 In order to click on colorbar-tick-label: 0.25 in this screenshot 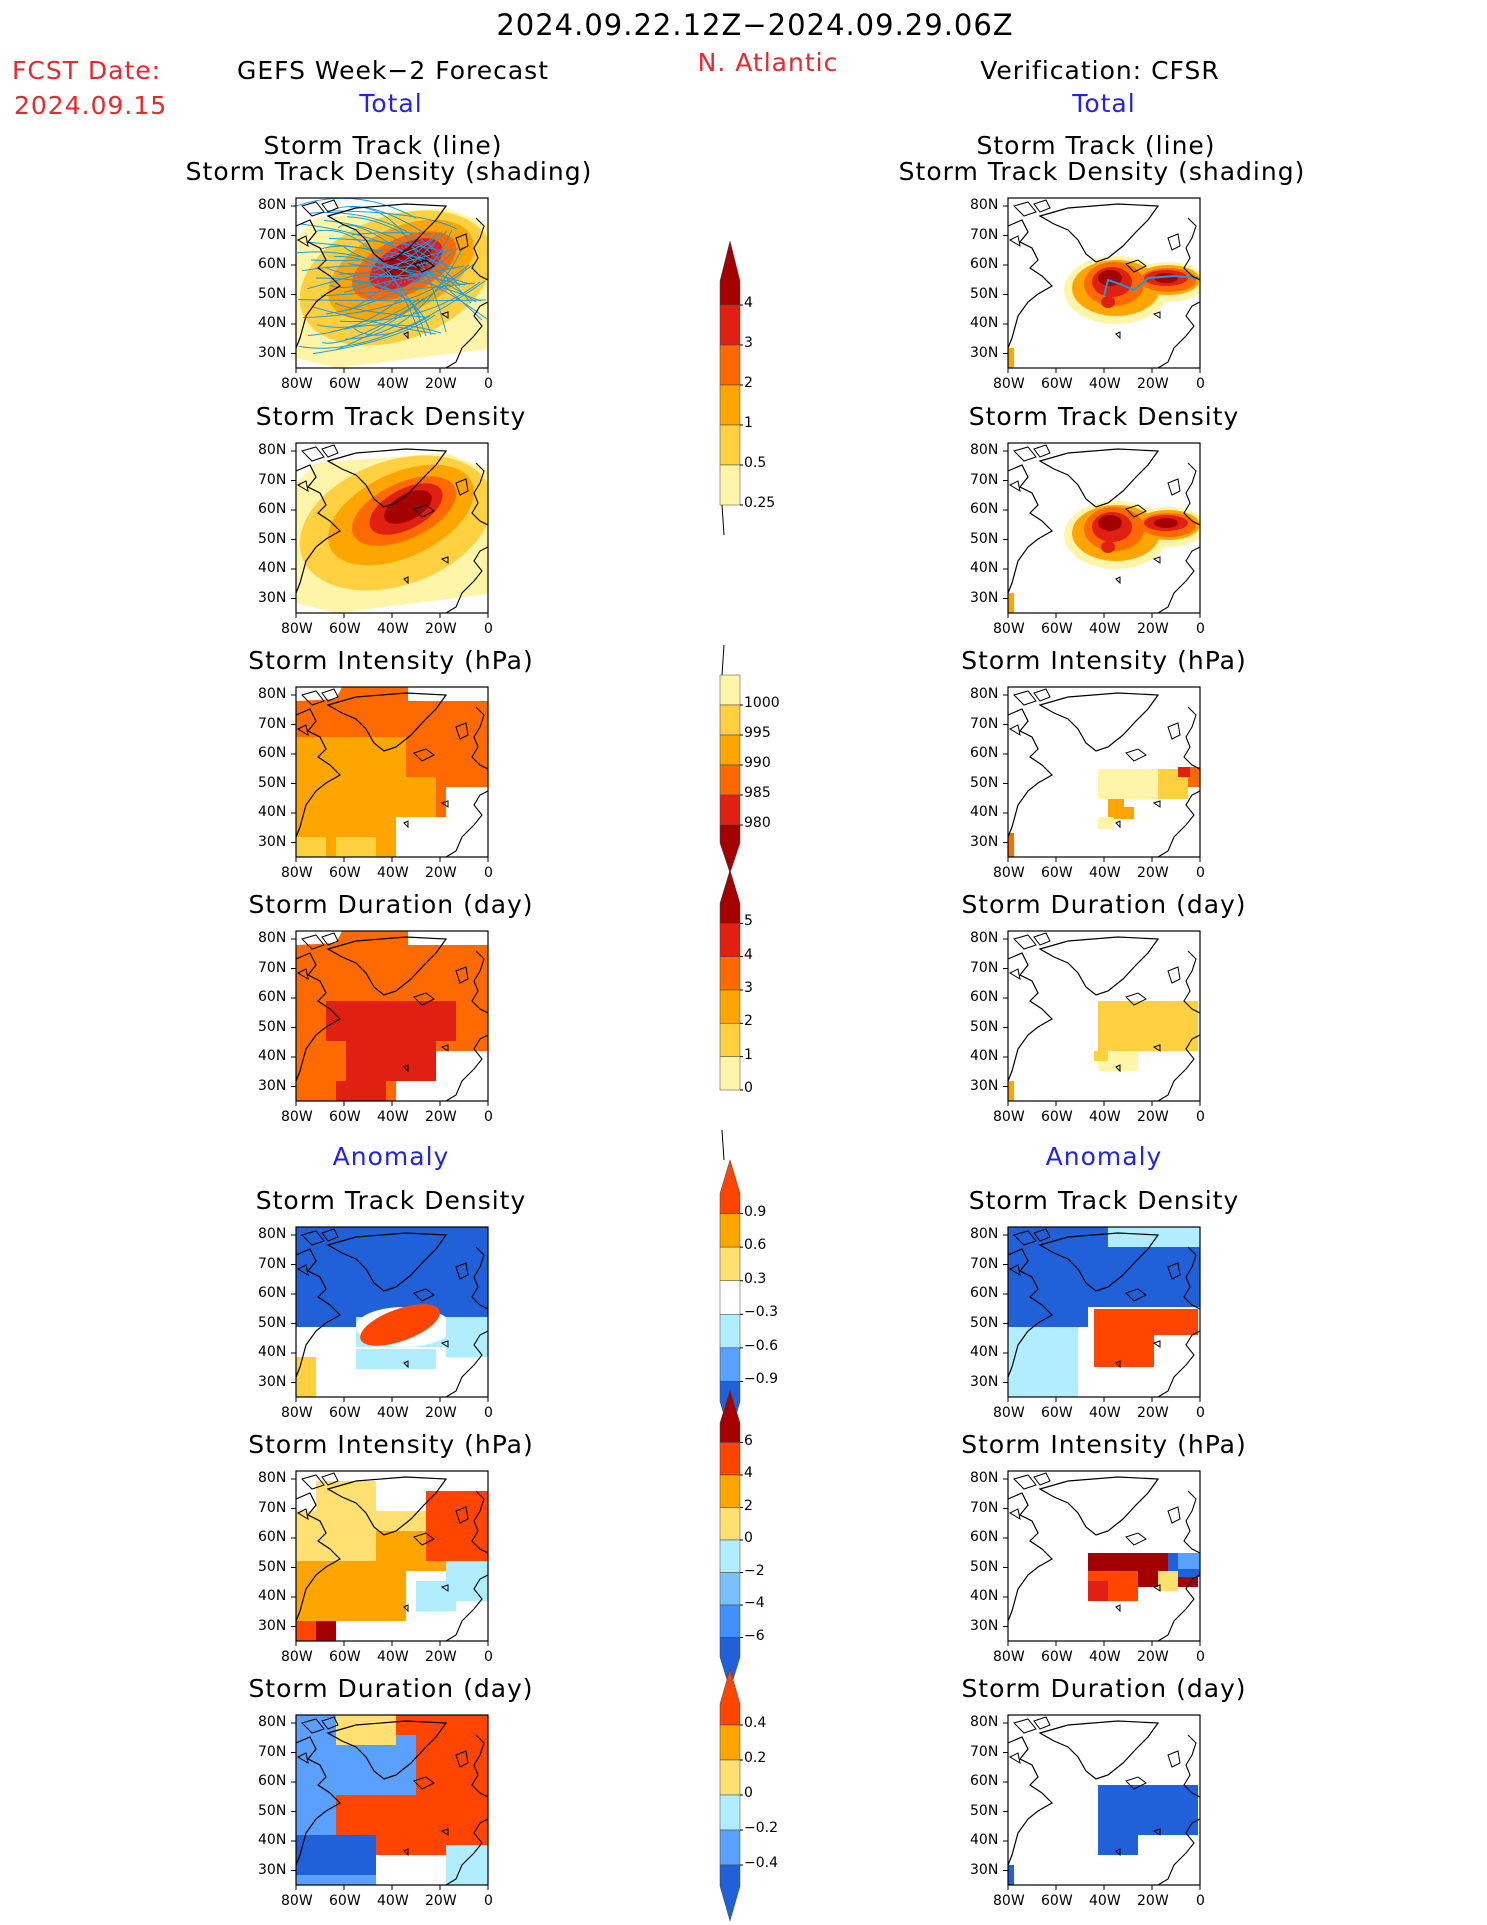, I will do `click(760, 503)`.